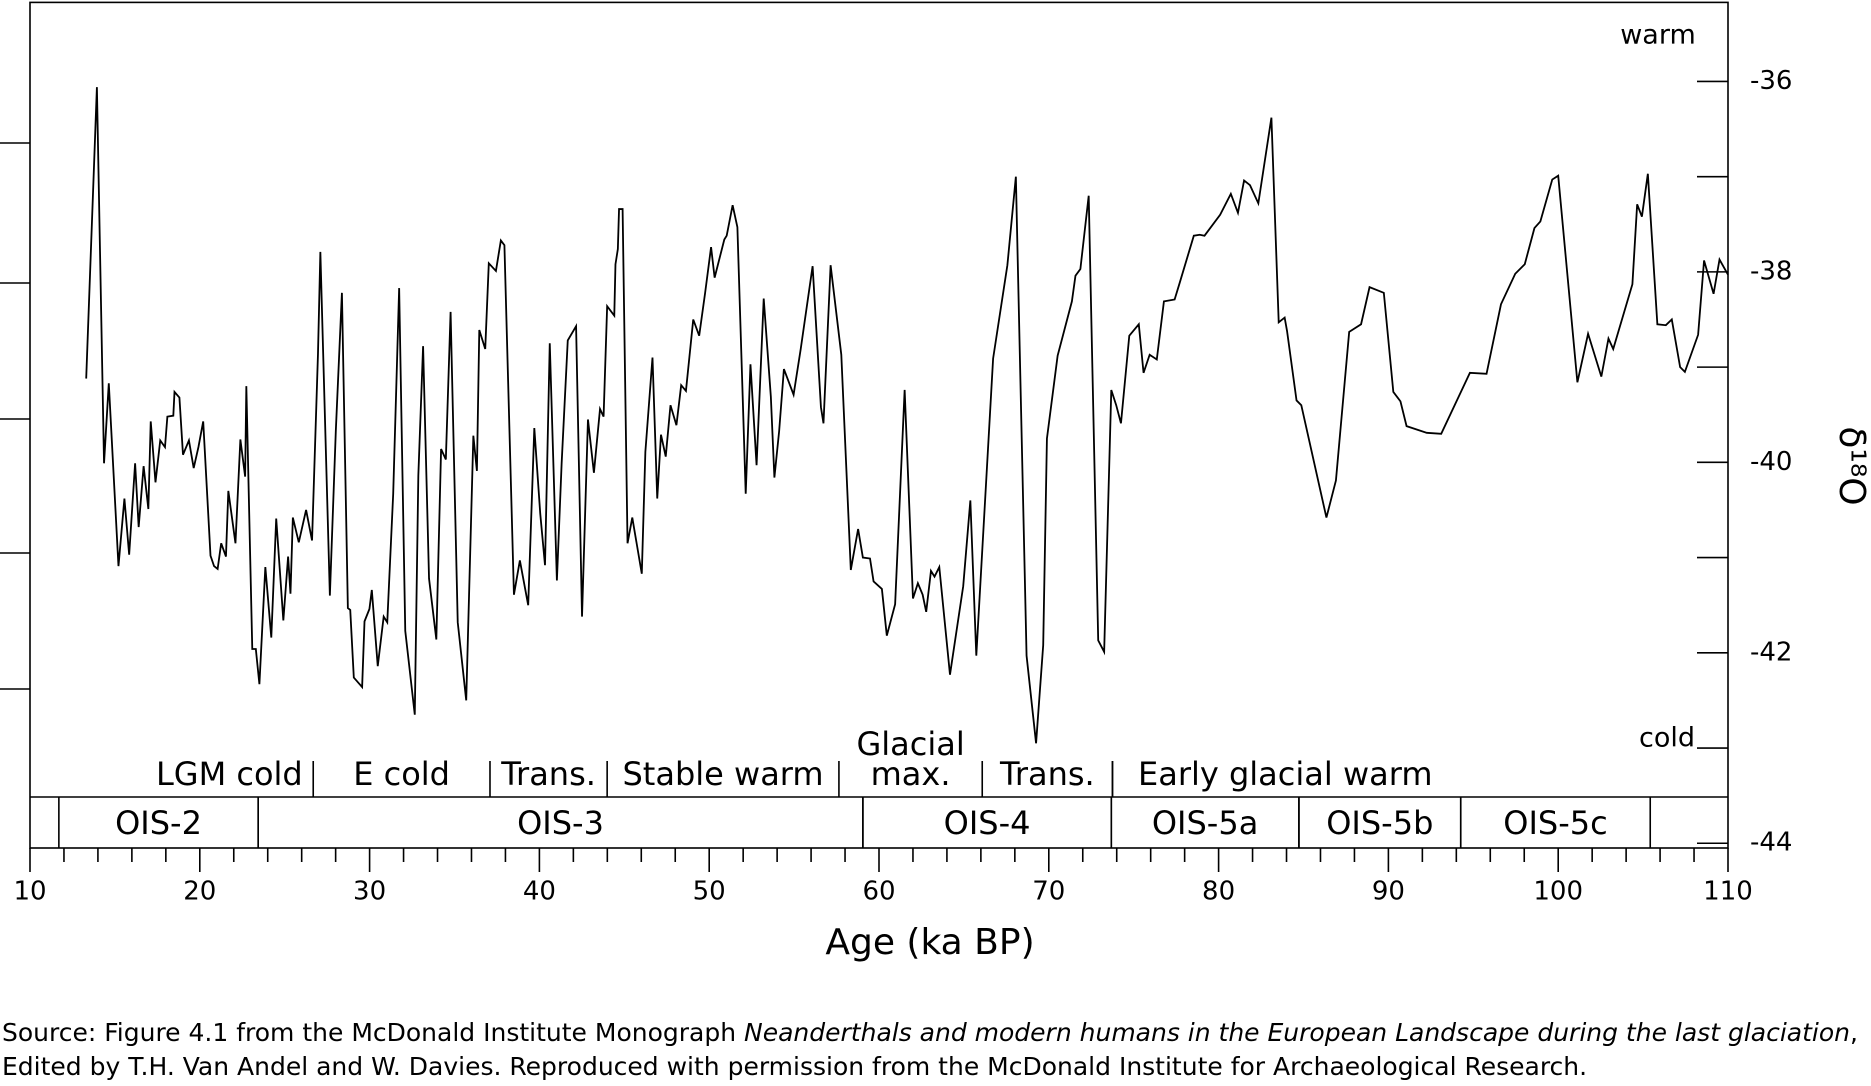 The image size is (1871, 1086). Describe the element at coordinates (369, 892) in the screenshot. I see `x-tick-label: 30` at that location.